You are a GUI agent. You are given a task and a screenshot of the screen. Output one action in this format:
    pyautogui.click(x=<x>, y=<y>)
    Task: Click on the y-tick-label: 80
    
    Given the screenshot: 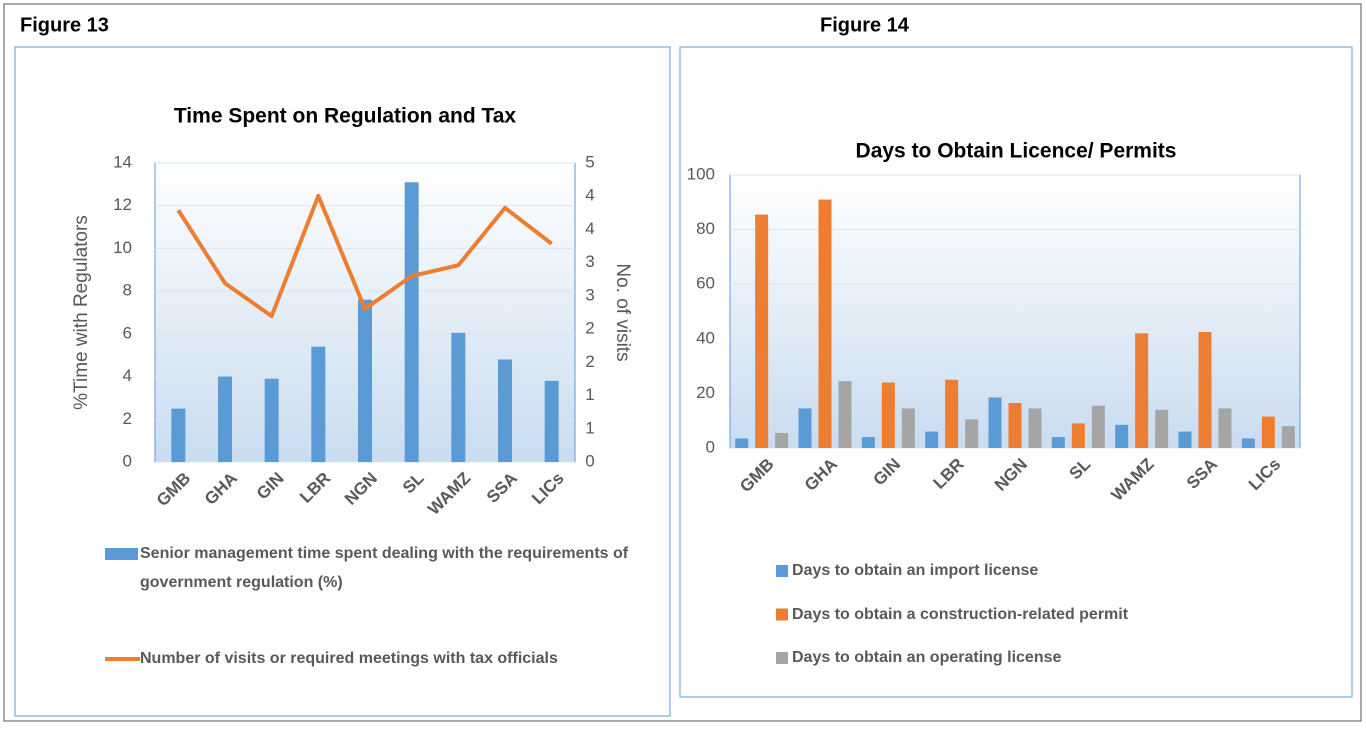 What is the action you would take?
    pyautogui.click(x=705, y=228)
    